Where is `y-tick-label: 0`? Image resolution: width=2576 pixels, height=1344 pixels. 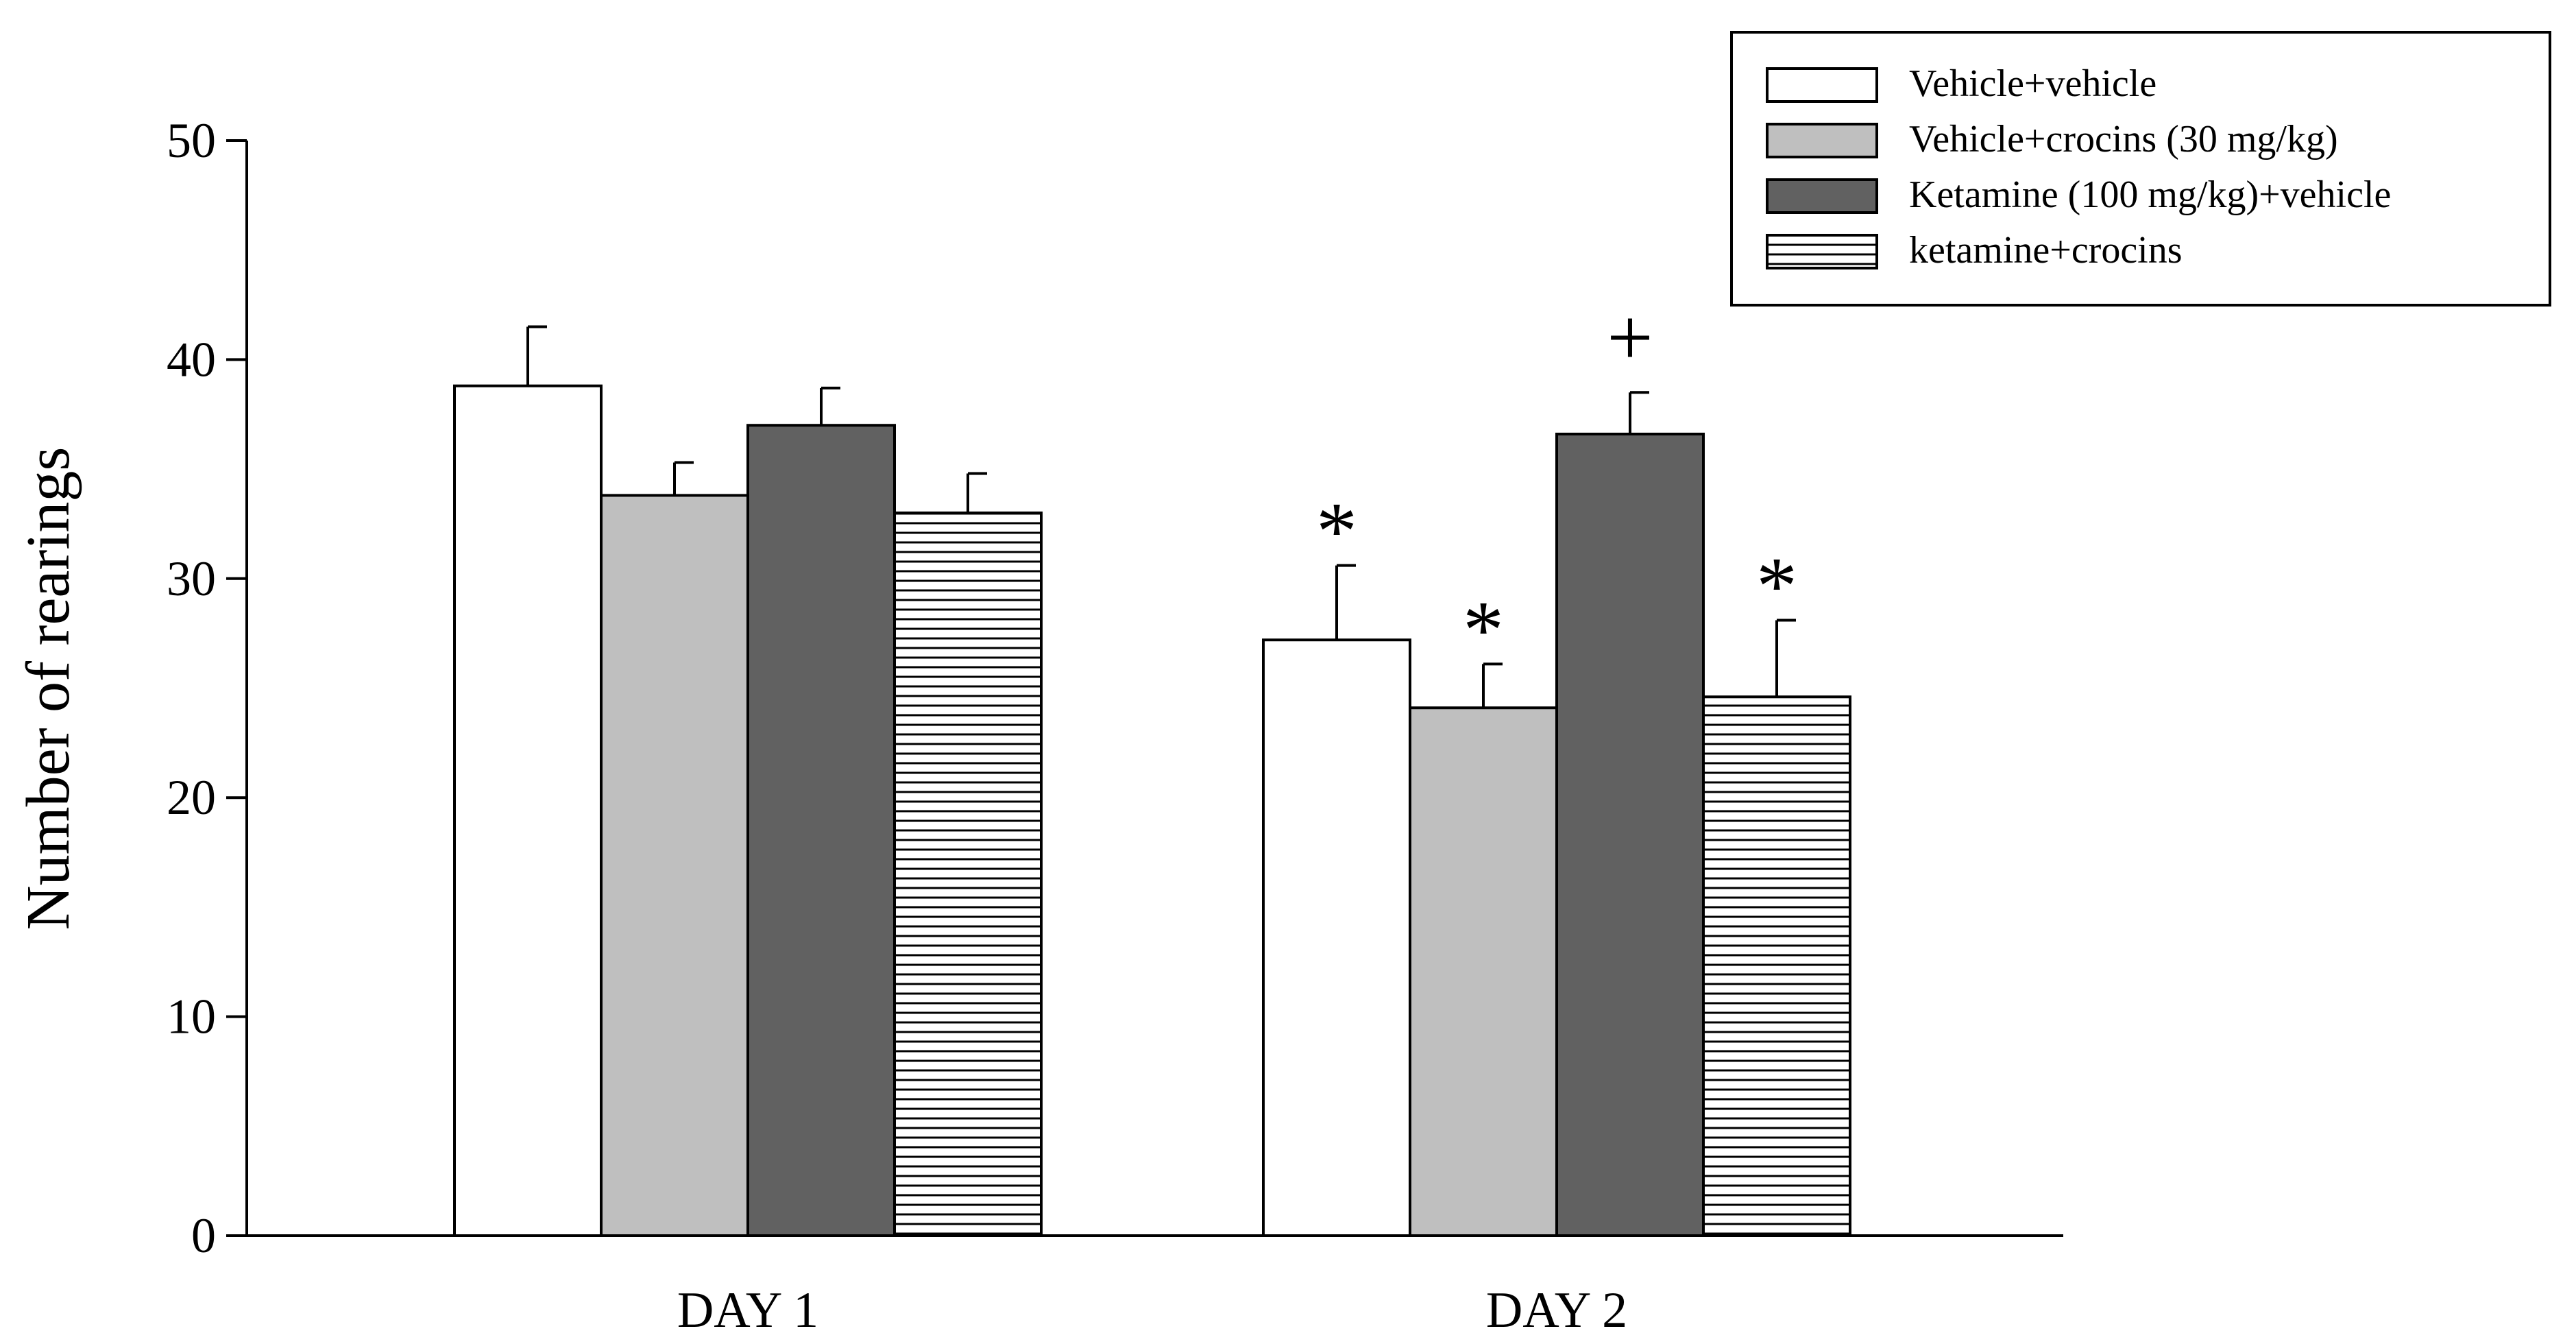
y-tick-label: 0 is located at coordinates (203, 1235).